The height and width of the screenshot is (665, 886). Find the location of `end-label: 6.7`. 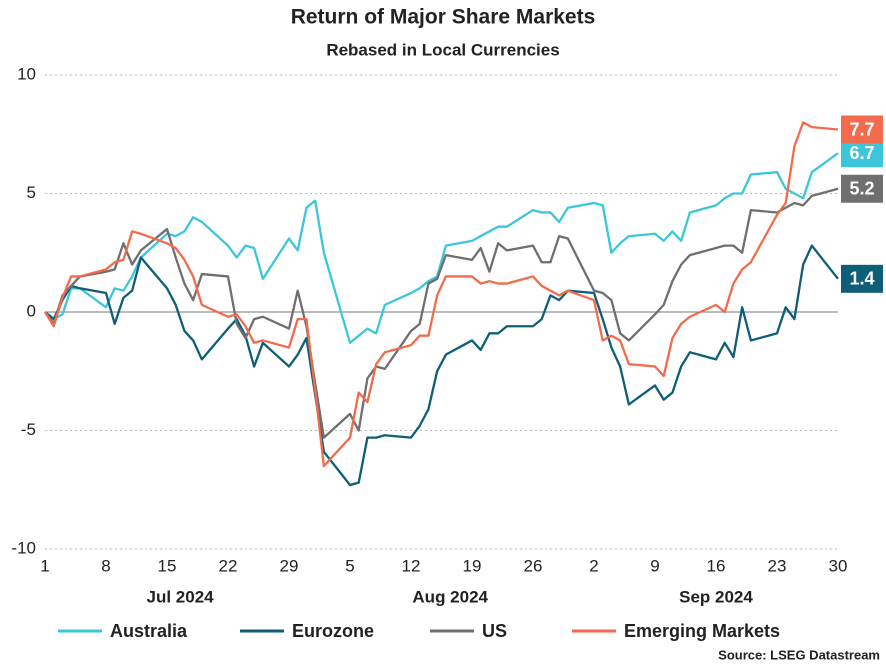

end-label: 6.7 is located at coordinates (861, 153).